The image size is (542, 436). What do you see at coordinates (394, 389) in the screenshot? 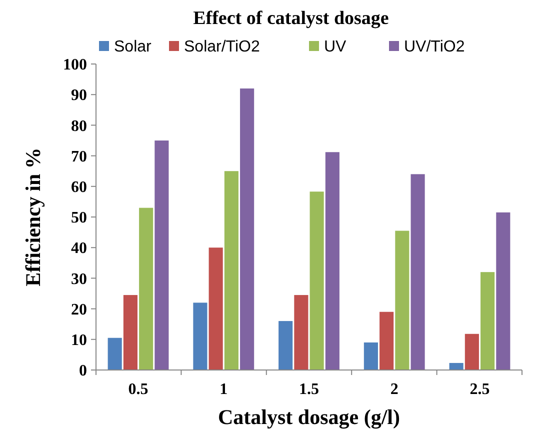
I see `x-tick-label: 2` at bounding box center [394, 389].